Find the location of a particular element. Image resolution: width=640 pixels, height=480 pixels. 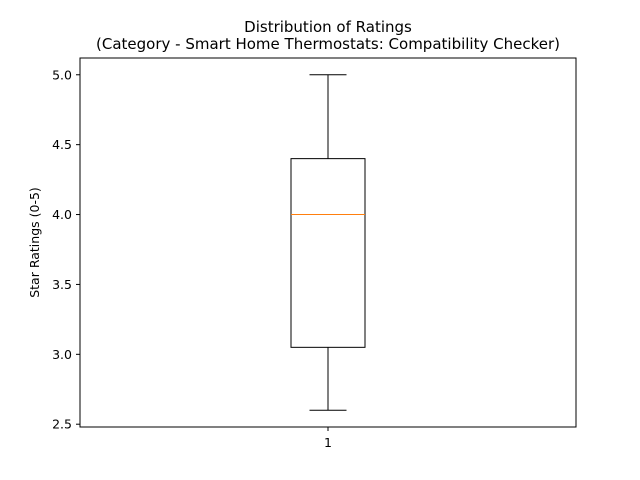

y-tick-label: 3.0 is located at coordinates (62, 354).